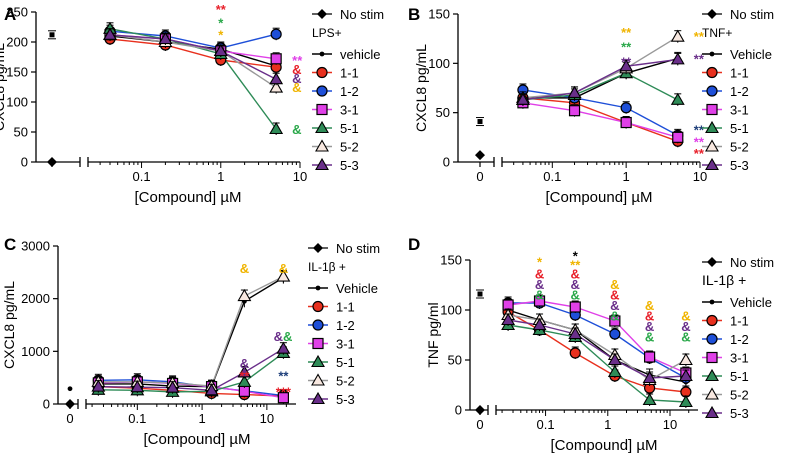 The width and height of the screenshot is (803, 464). What do you see at coordinates (35, 298) in the screenshot?
I see `y-tick-label: 2000` at bounding box center [35, 298].